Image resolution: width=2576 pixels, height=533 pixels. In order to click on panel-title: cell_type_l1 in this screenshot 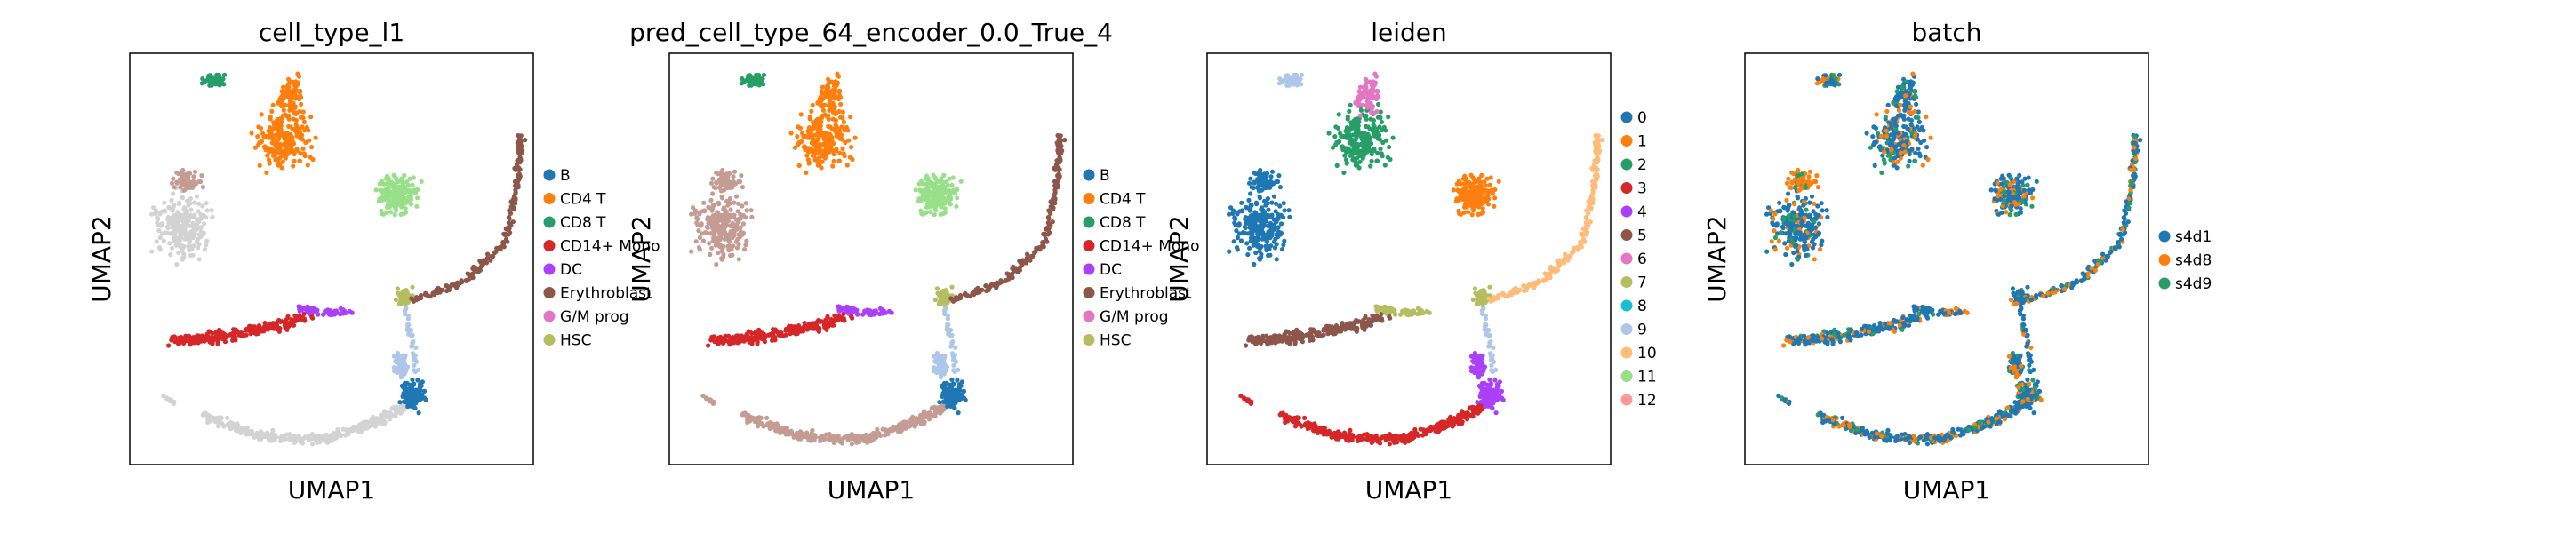, I will do `click(331, 32)`.